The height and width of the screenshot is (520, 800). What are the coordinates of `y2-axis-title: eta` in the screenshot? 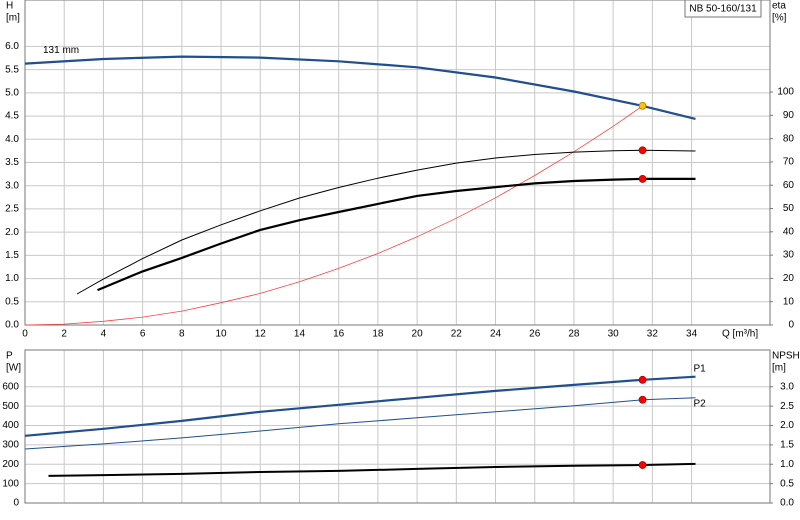 It's located at (779, 6).